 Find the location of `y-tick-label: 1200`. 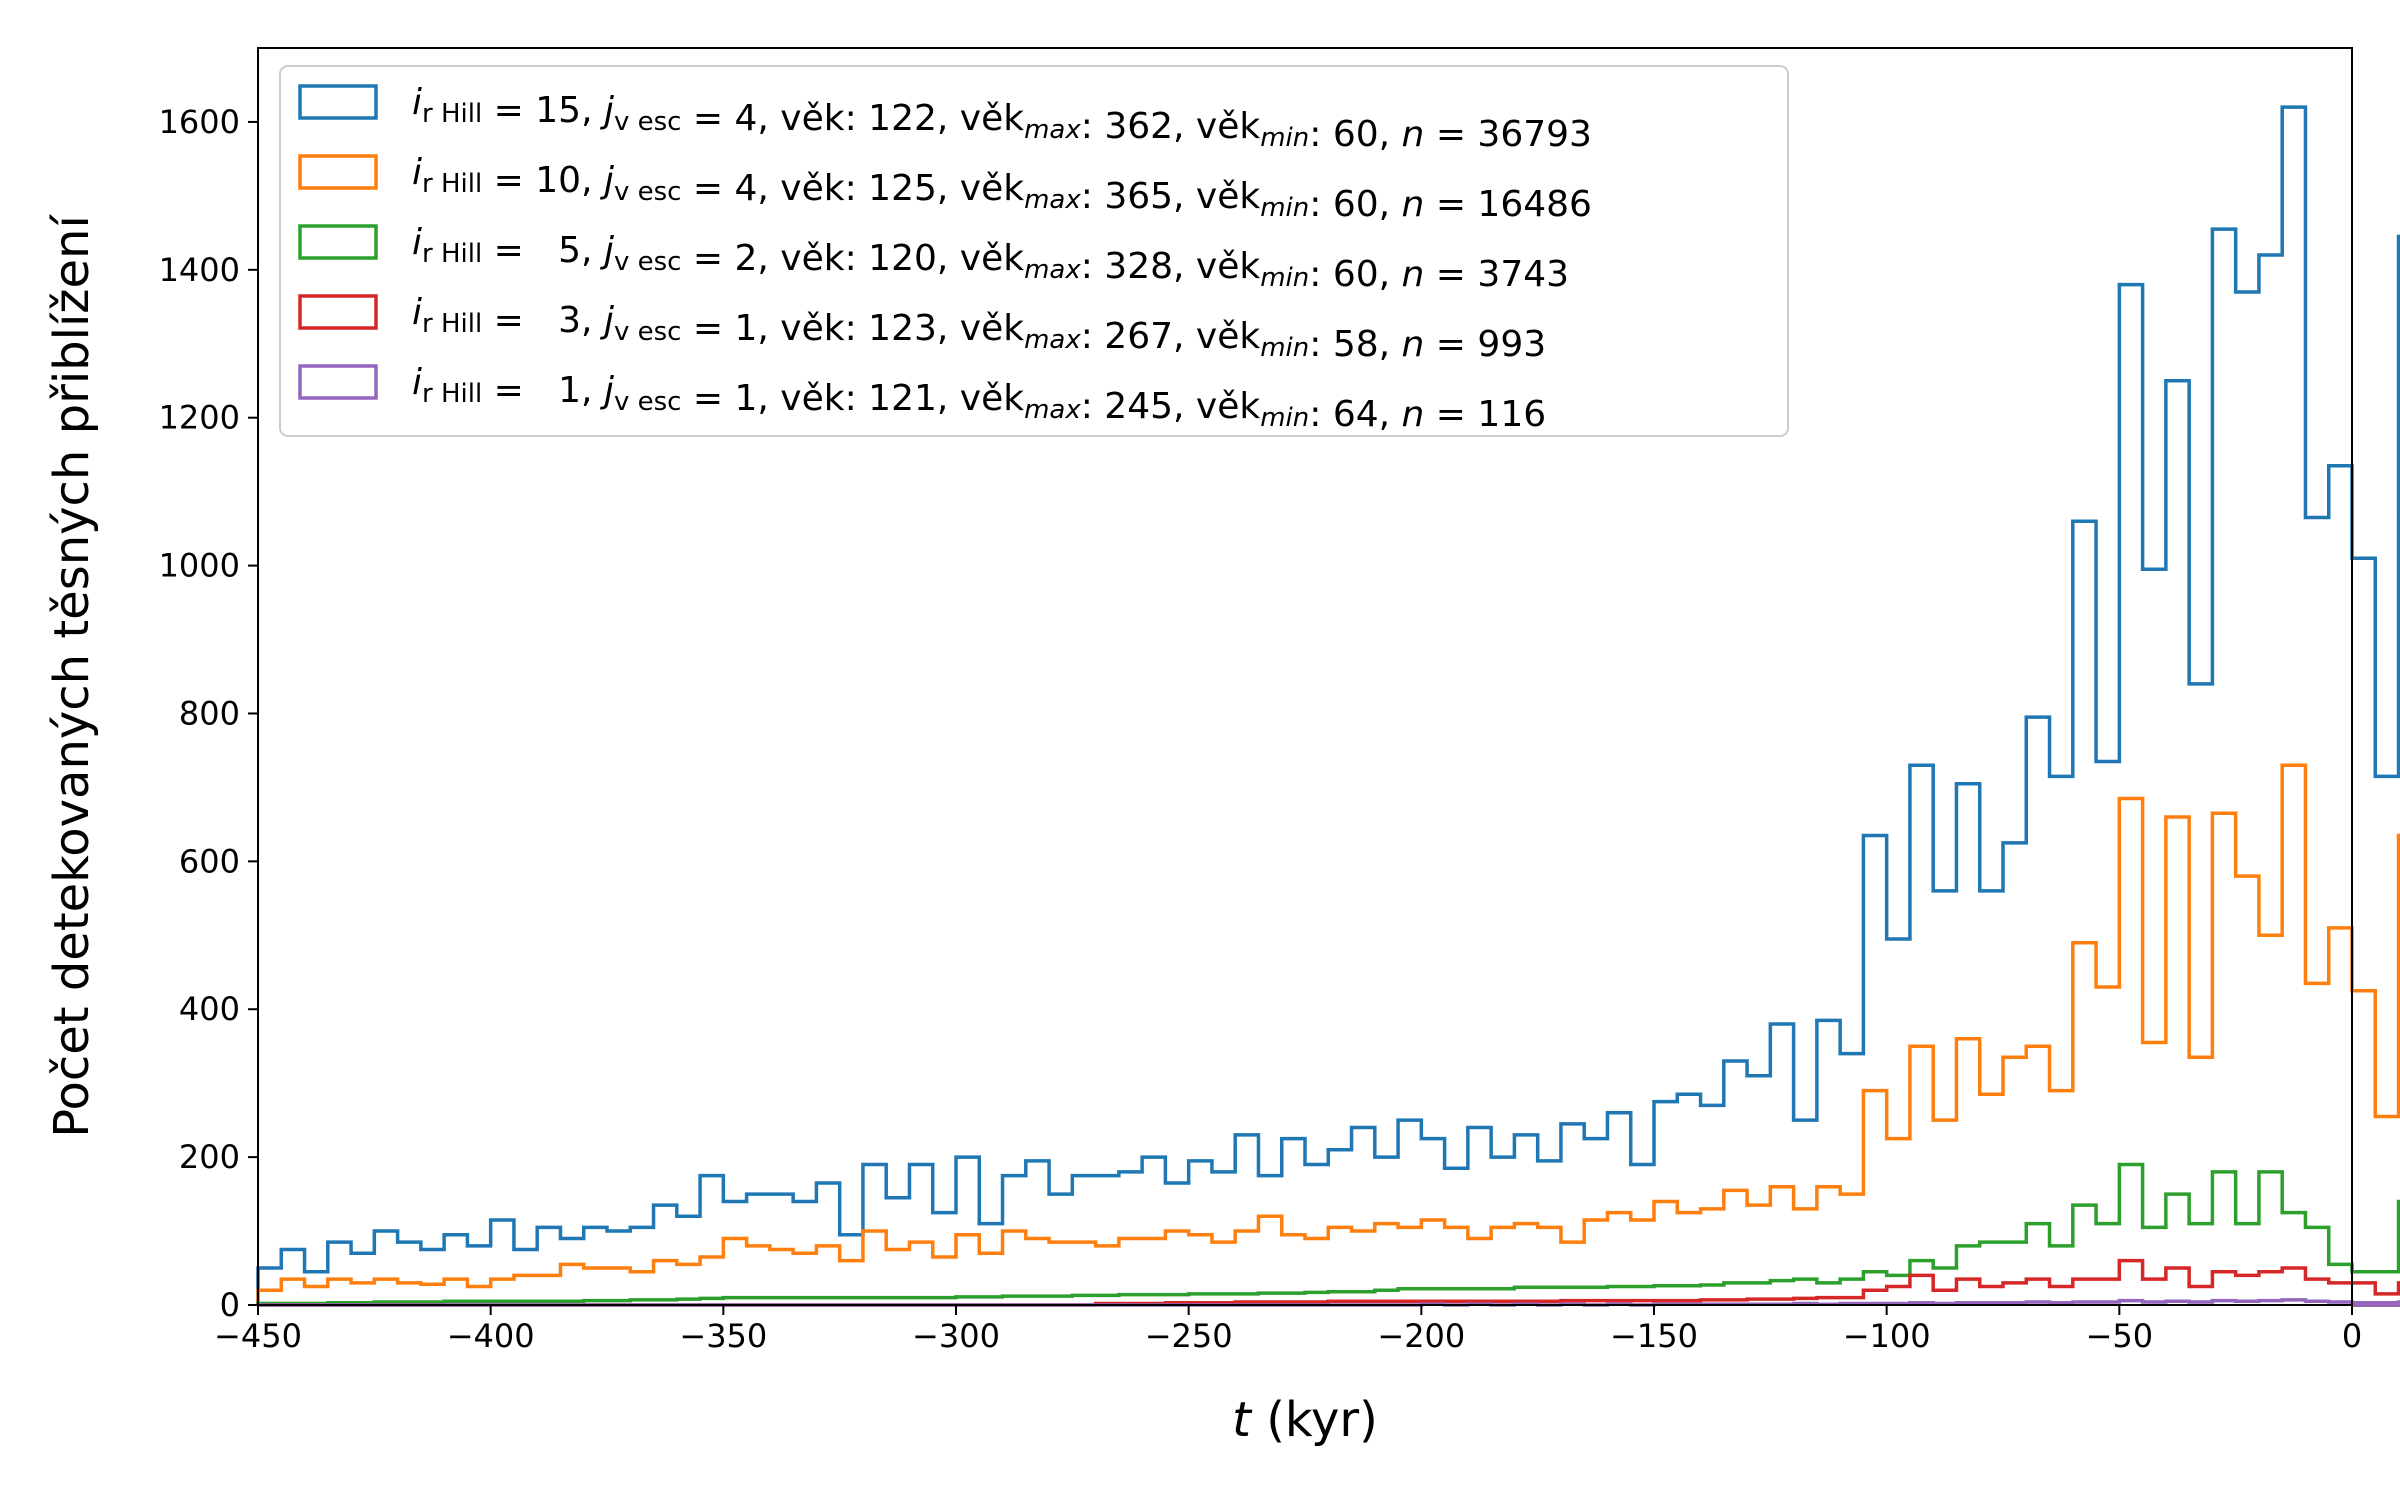

y-tick-label: 1200 is located at coordinates (199, 418).